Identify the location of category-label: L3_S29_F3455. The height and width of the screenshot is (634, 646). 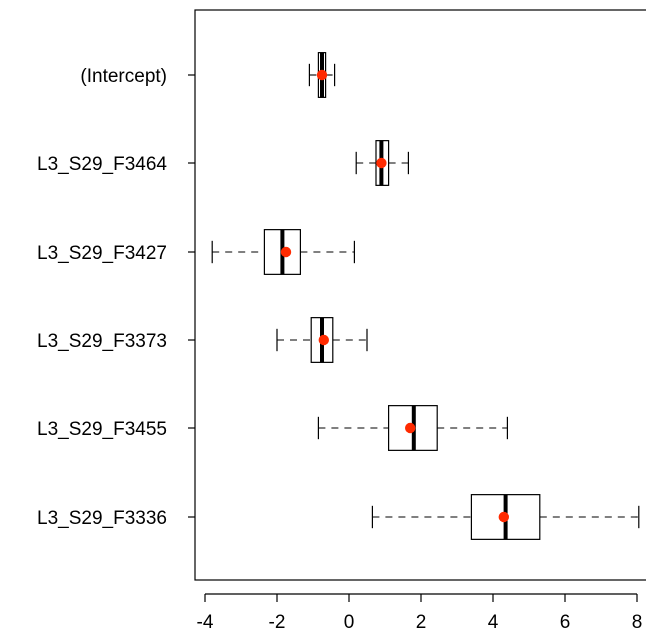
(102, 429).